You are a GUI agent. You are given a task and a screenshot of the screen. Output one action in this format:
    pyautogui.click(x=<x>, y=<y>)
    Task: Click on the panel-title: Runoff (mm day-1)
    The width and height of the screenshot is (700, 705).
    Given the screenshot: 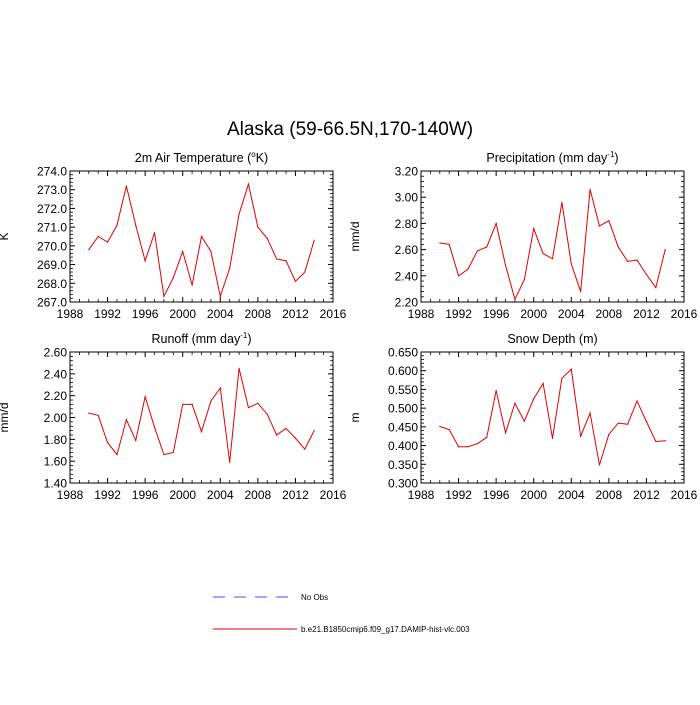 What is the action you would take?
    pyautogui.click(x=202, y=338)
    